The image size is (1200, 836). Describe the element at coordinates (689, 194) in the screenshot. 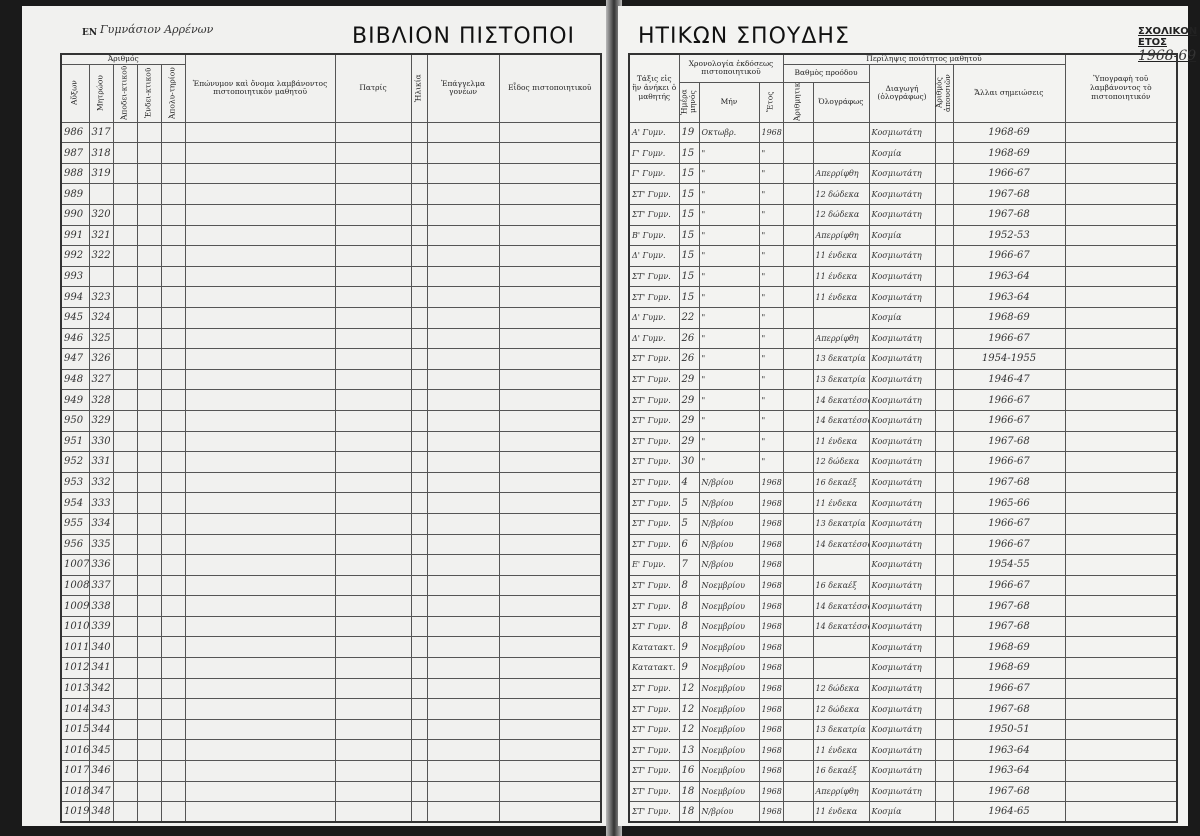

I see `cell-day: 15` at that location.